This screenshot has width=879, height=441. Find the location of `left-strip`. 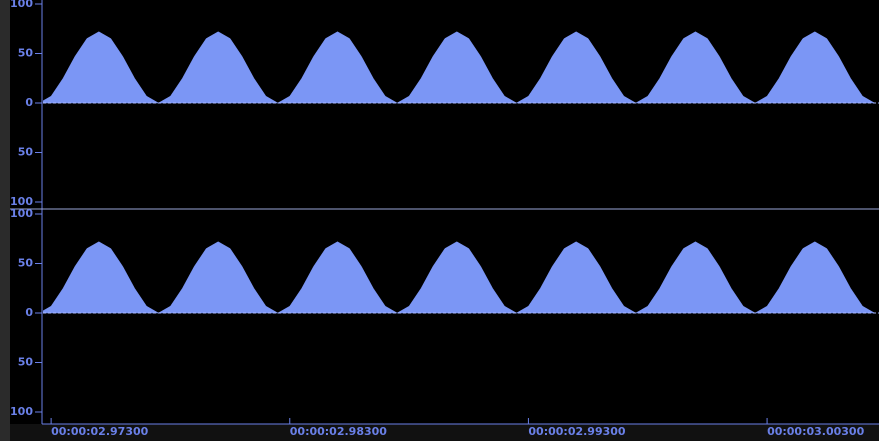

left-strip is located at coordinates (5, 220).